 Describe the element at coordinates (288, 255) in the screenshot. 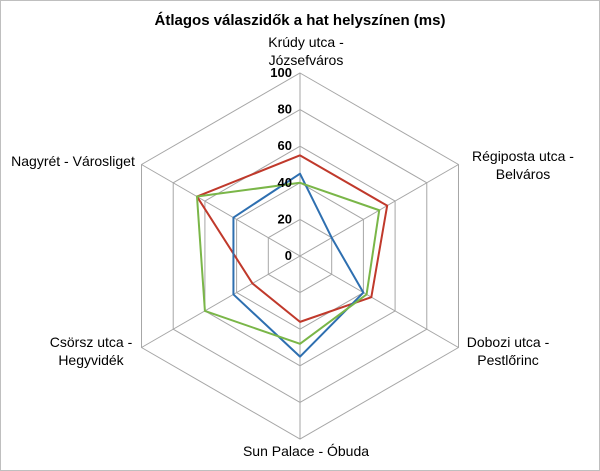

I see `tick-label: 0` at that location.